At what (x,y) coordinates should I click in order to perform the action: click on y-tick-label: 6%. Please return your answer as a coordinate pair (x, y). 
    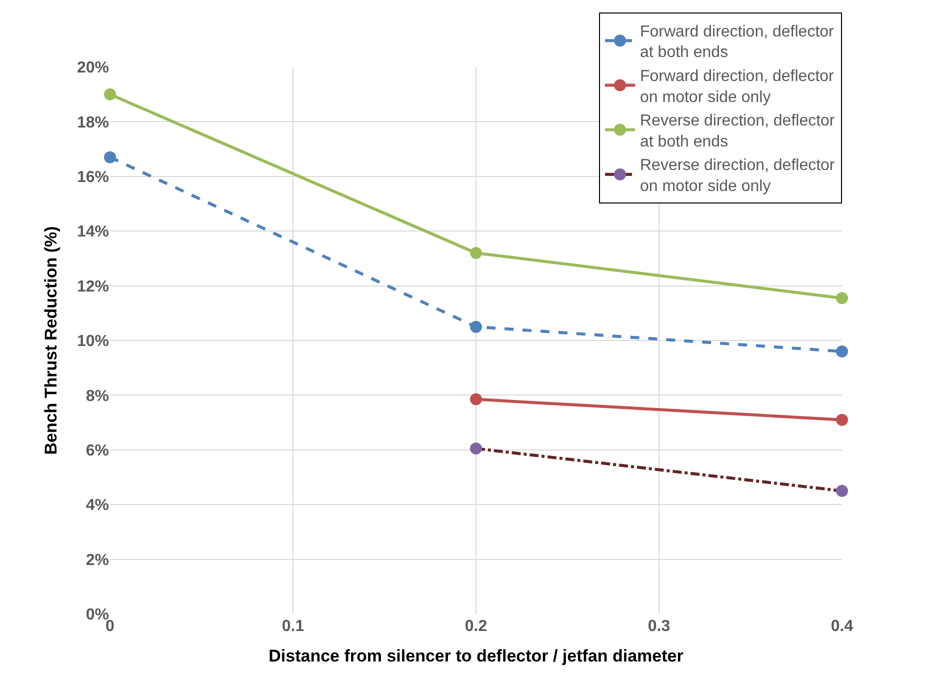
    Looking at the image, I should click on (97, 451).